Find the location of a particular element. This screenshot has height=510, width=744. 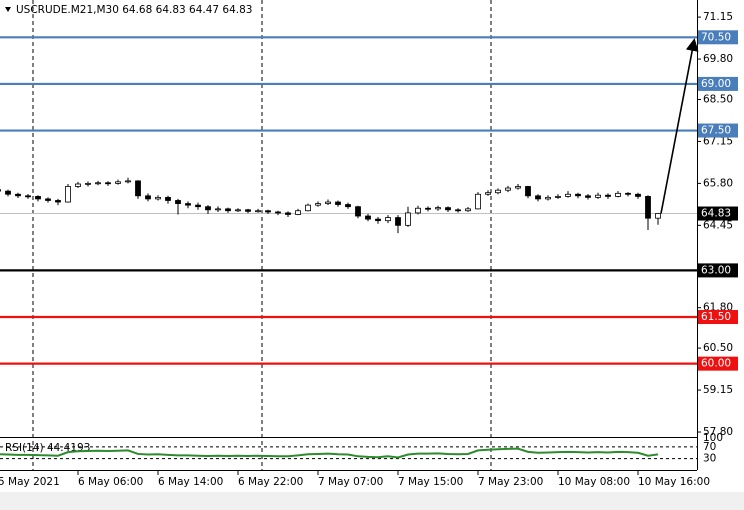

projection-arrow is located at coordinates (679, 126).